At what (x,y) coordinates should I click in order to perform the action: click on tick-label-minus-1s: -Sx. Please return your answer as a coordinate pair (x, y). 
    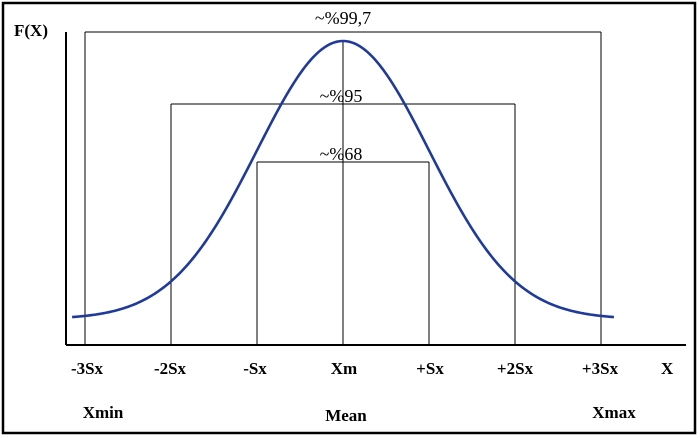
    Looking at the image, I should click on (255, 368).